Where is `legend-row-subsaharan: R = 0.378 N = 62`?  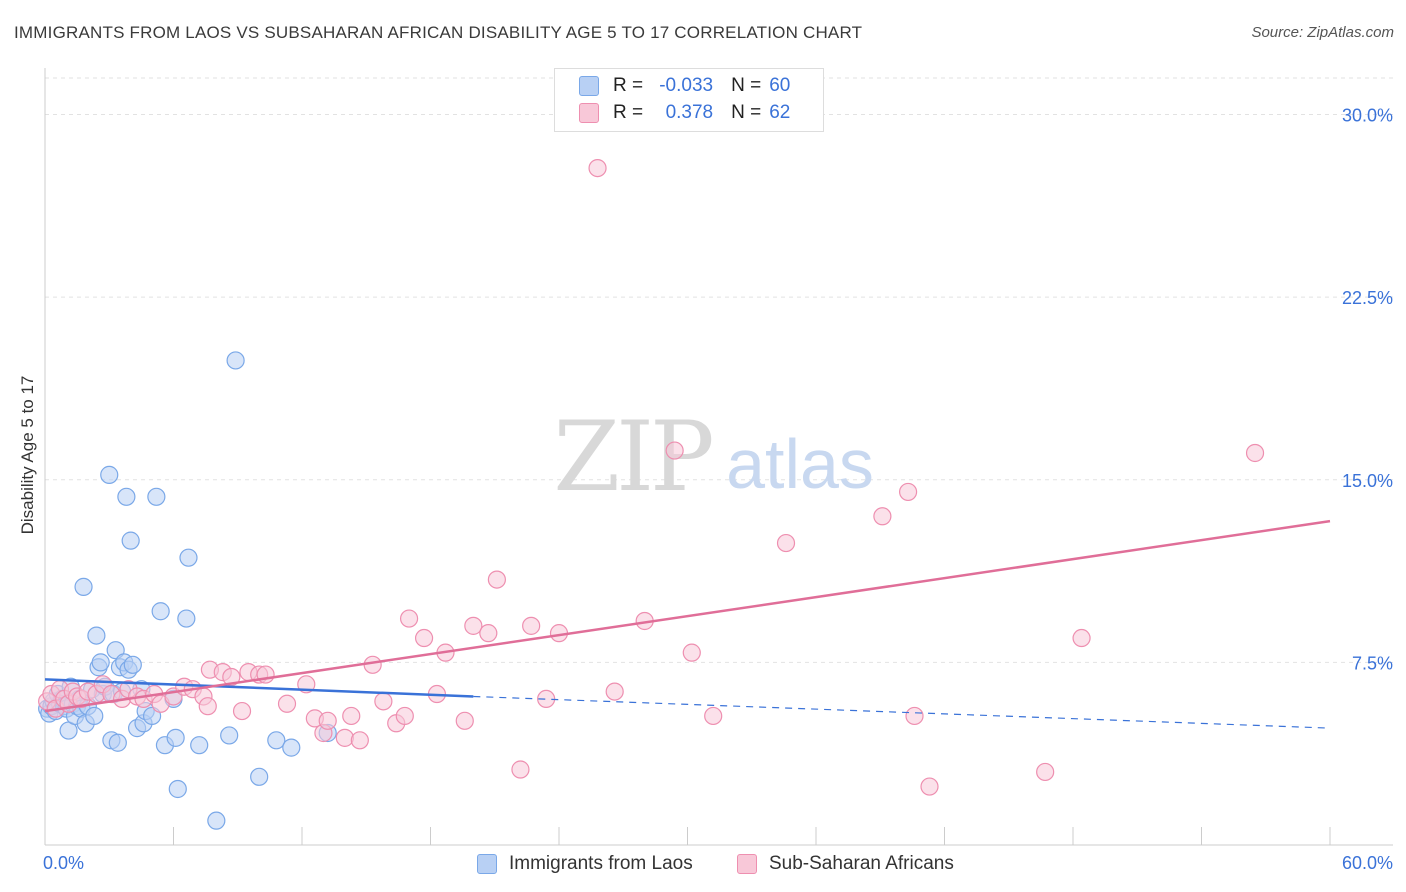
legend-row-subsaharan: R = 0.378 N = 62 is located at coordinates (684, 113).